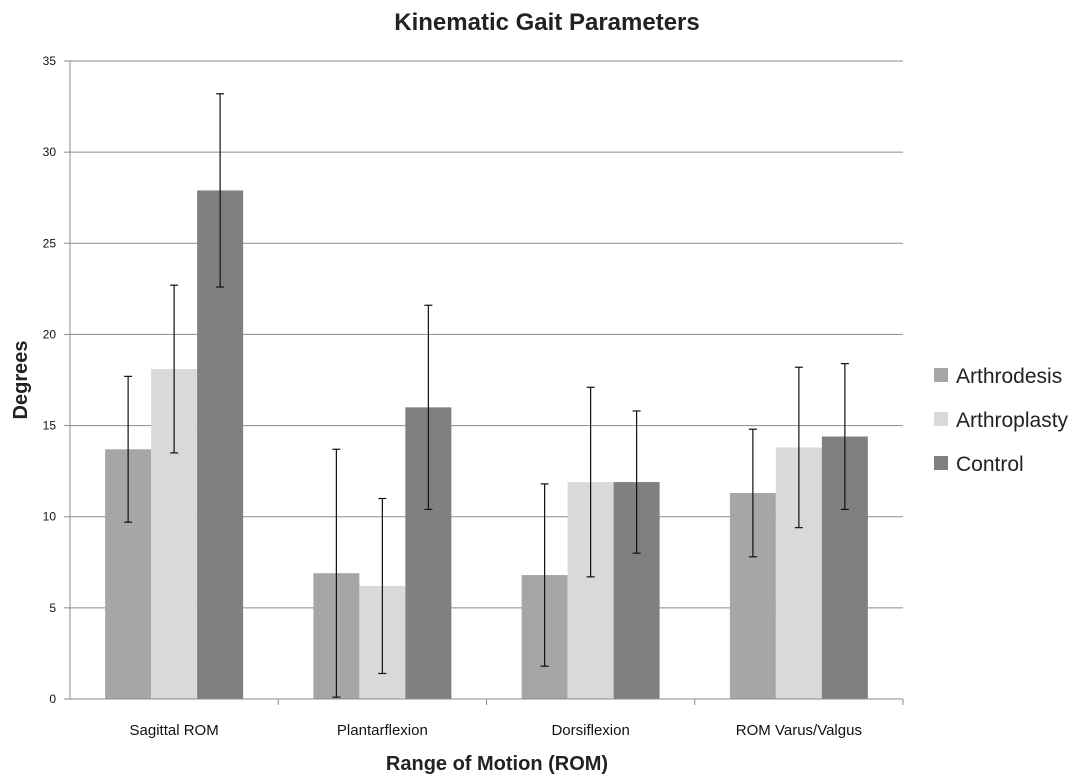 This screenshot has width=1090, height=776. Describe the element at coordinates (1009, 376) in the screenshot. I see `legend-label: Arthrodesis` at that location.